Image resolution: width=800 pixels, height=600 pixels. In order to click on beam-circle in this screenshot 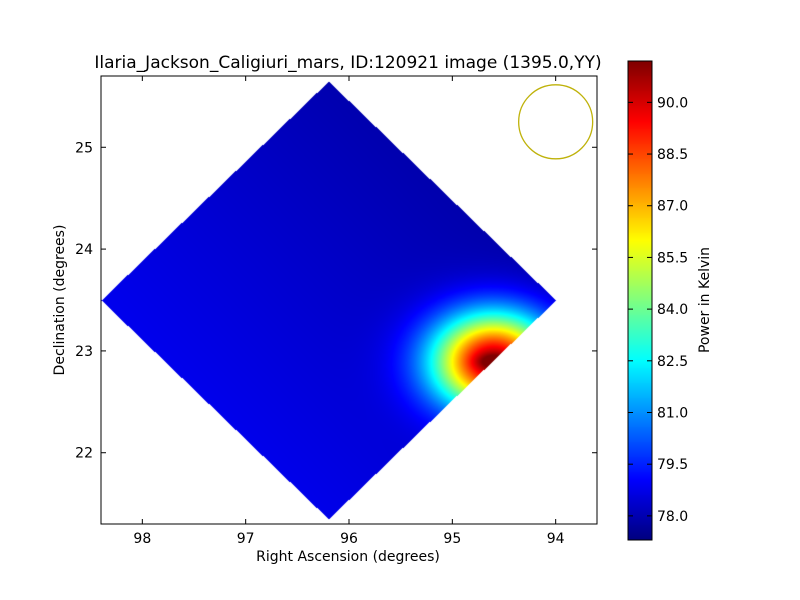, I will do `click(556, 122)`.